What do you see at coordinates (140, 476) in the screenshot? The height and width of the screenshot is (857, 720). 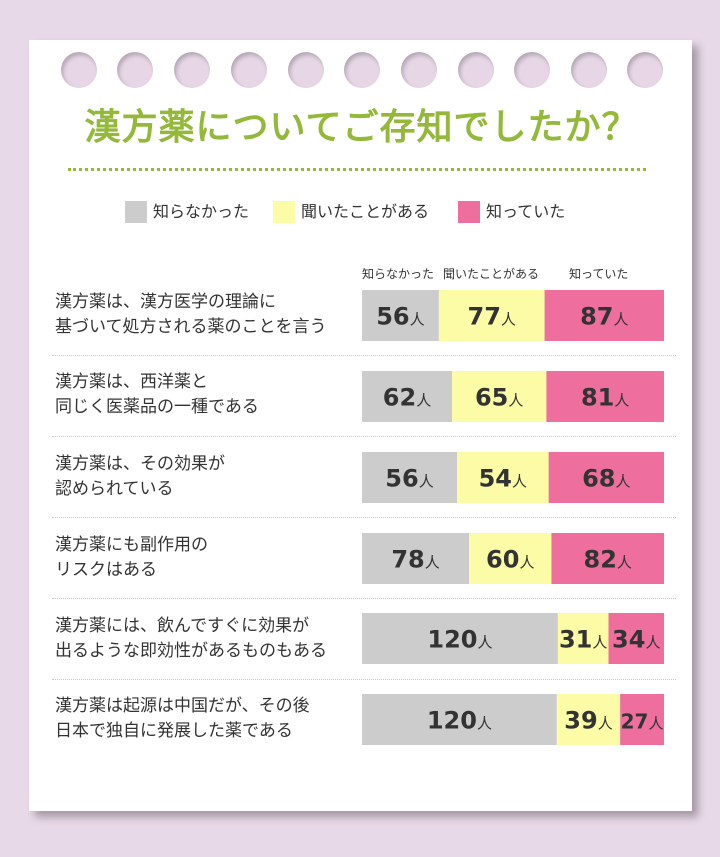 I see `row-label-3: 漢方薬は、その効果が 認められている` at bounding box center [140, 476].